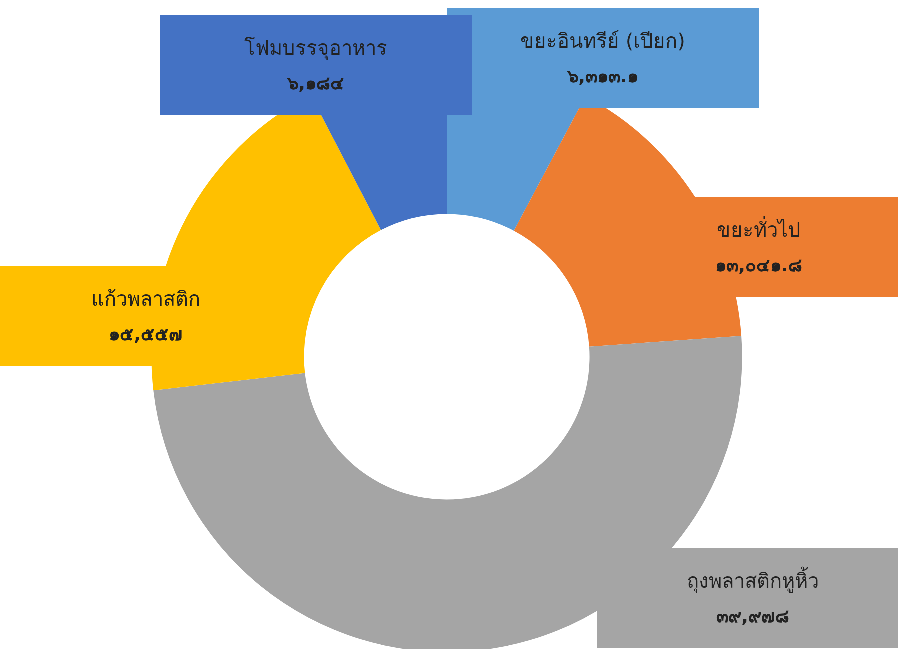  What do you see at coordinates (146, 335) in the screenshot?
I see `data-label: ๑๕,๕๕๗` at bounding box center [146, 335].